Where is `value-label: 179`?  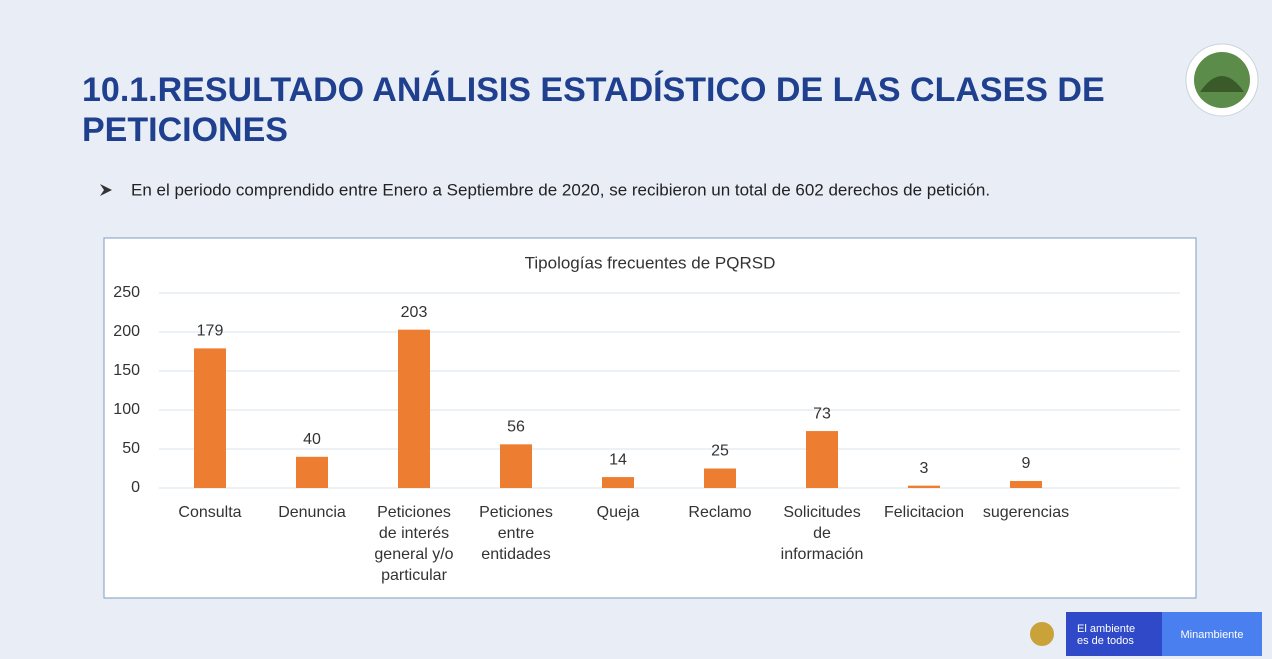
value-label: 179 is located at coordinates (210, 331).